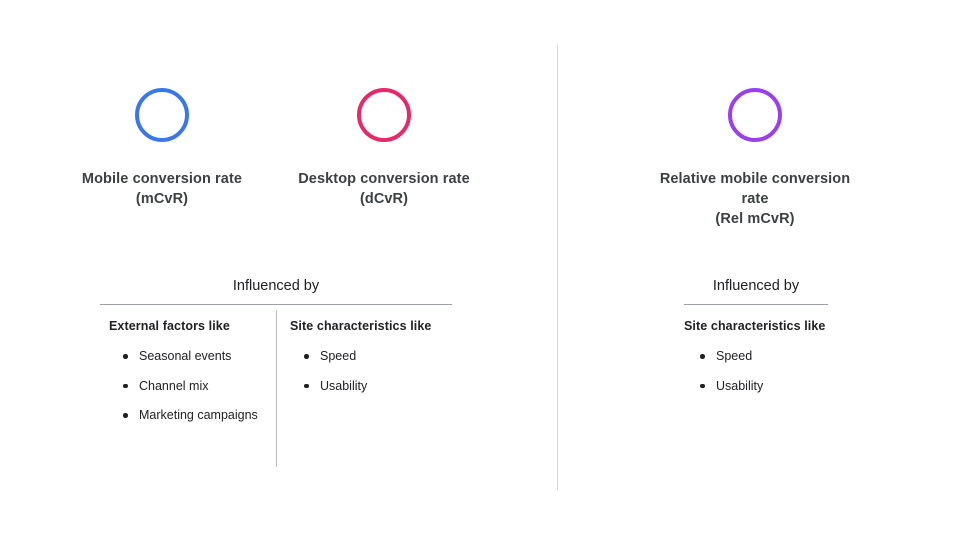 The height and width of the screenshot is (540, 960). What do you see at coordinates (384, 179) in the screenshot?
I see `metric-label-line1: Desktop conversion rate` at bounding box center [384, 179].